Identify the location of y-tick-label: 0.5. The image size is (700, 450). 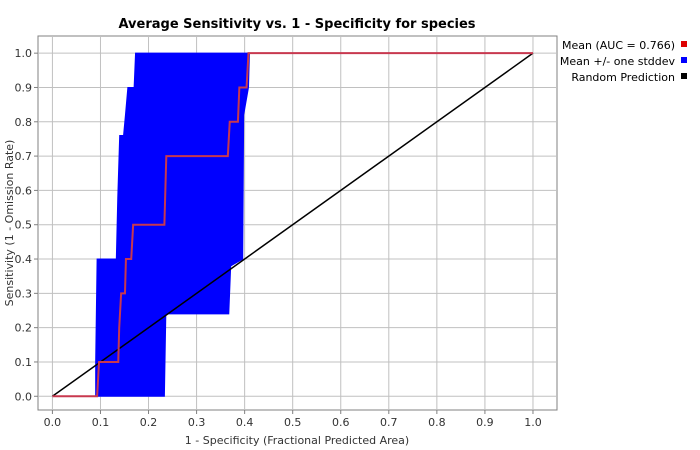
(24, 225).